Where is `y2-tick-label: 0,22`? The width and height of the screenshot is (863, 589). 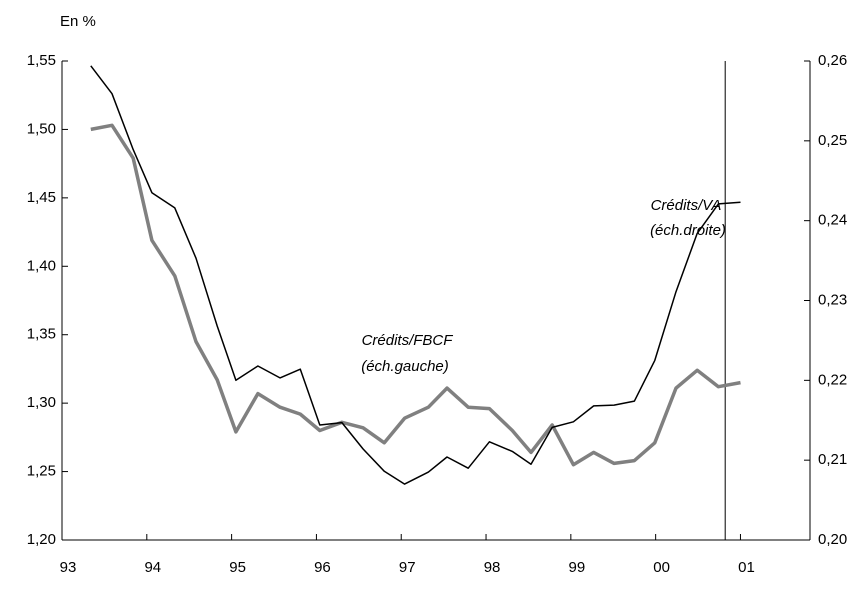
y2-tick-label: 0,22 is located at coordinates (832, 379).